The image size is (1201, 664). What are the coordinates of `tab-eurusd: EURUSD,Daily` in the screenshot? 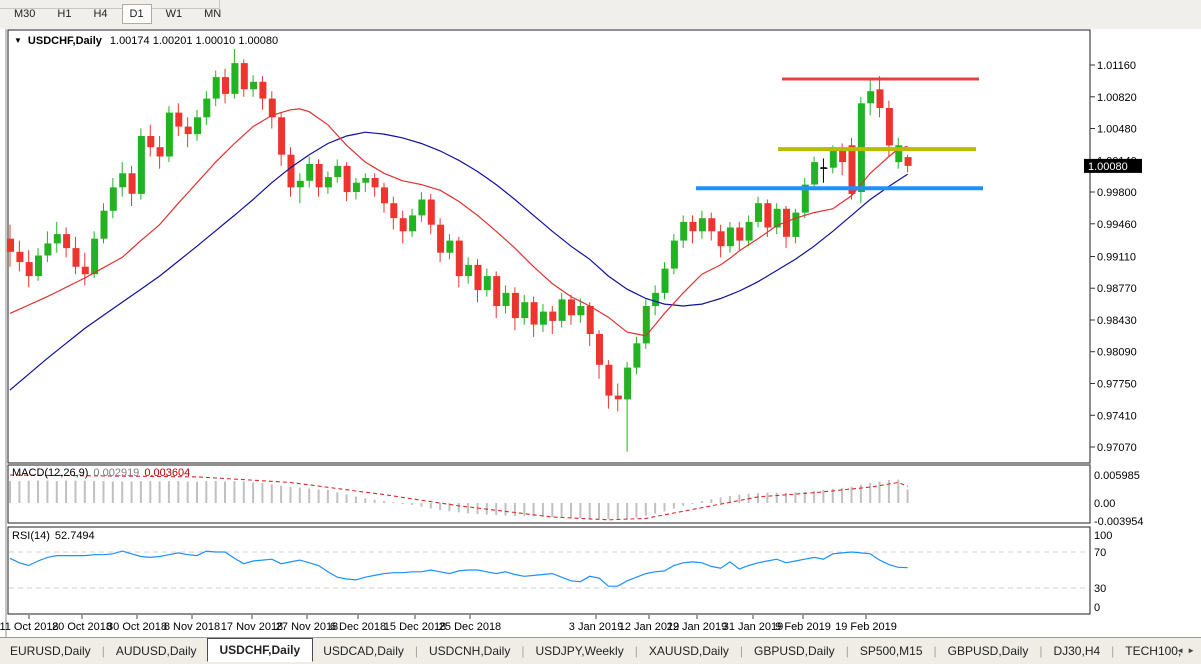 It's located at (50, 651).